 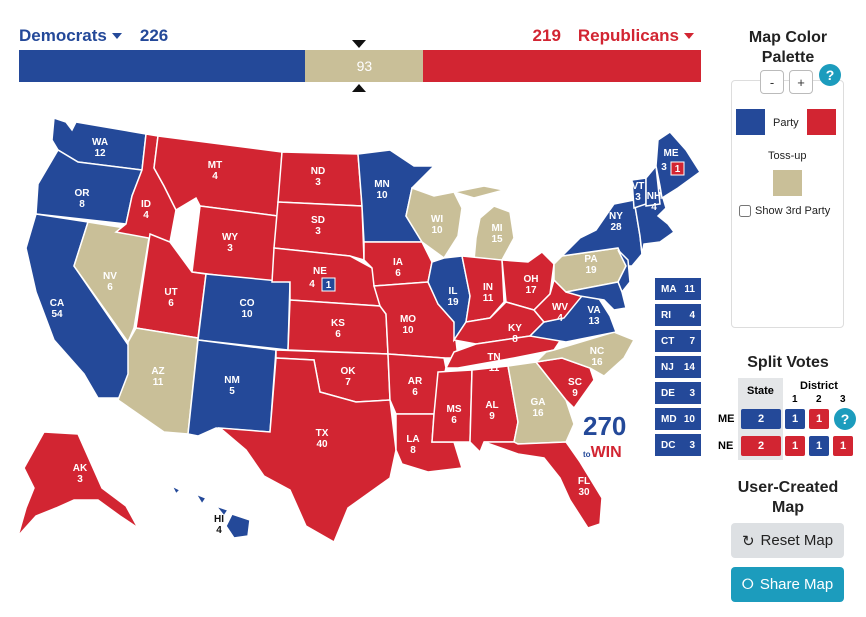 What do you see at coordinates (318, 226) in the screenshot?
I see `svg-text:SD3: SD 3` at bounding box center [318, 226].